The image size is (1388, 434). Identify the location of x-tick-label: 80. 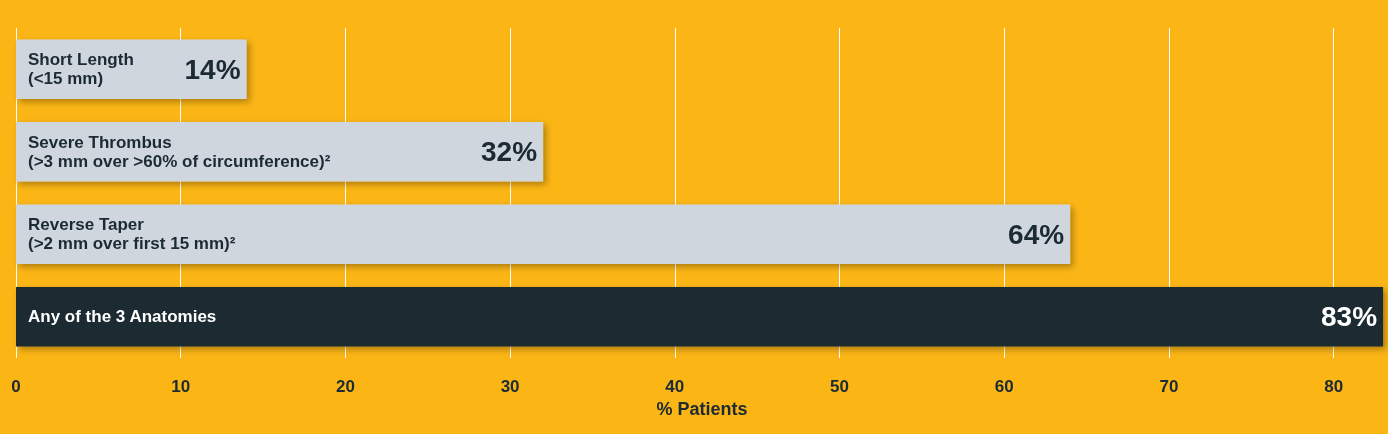
(1334, 386).